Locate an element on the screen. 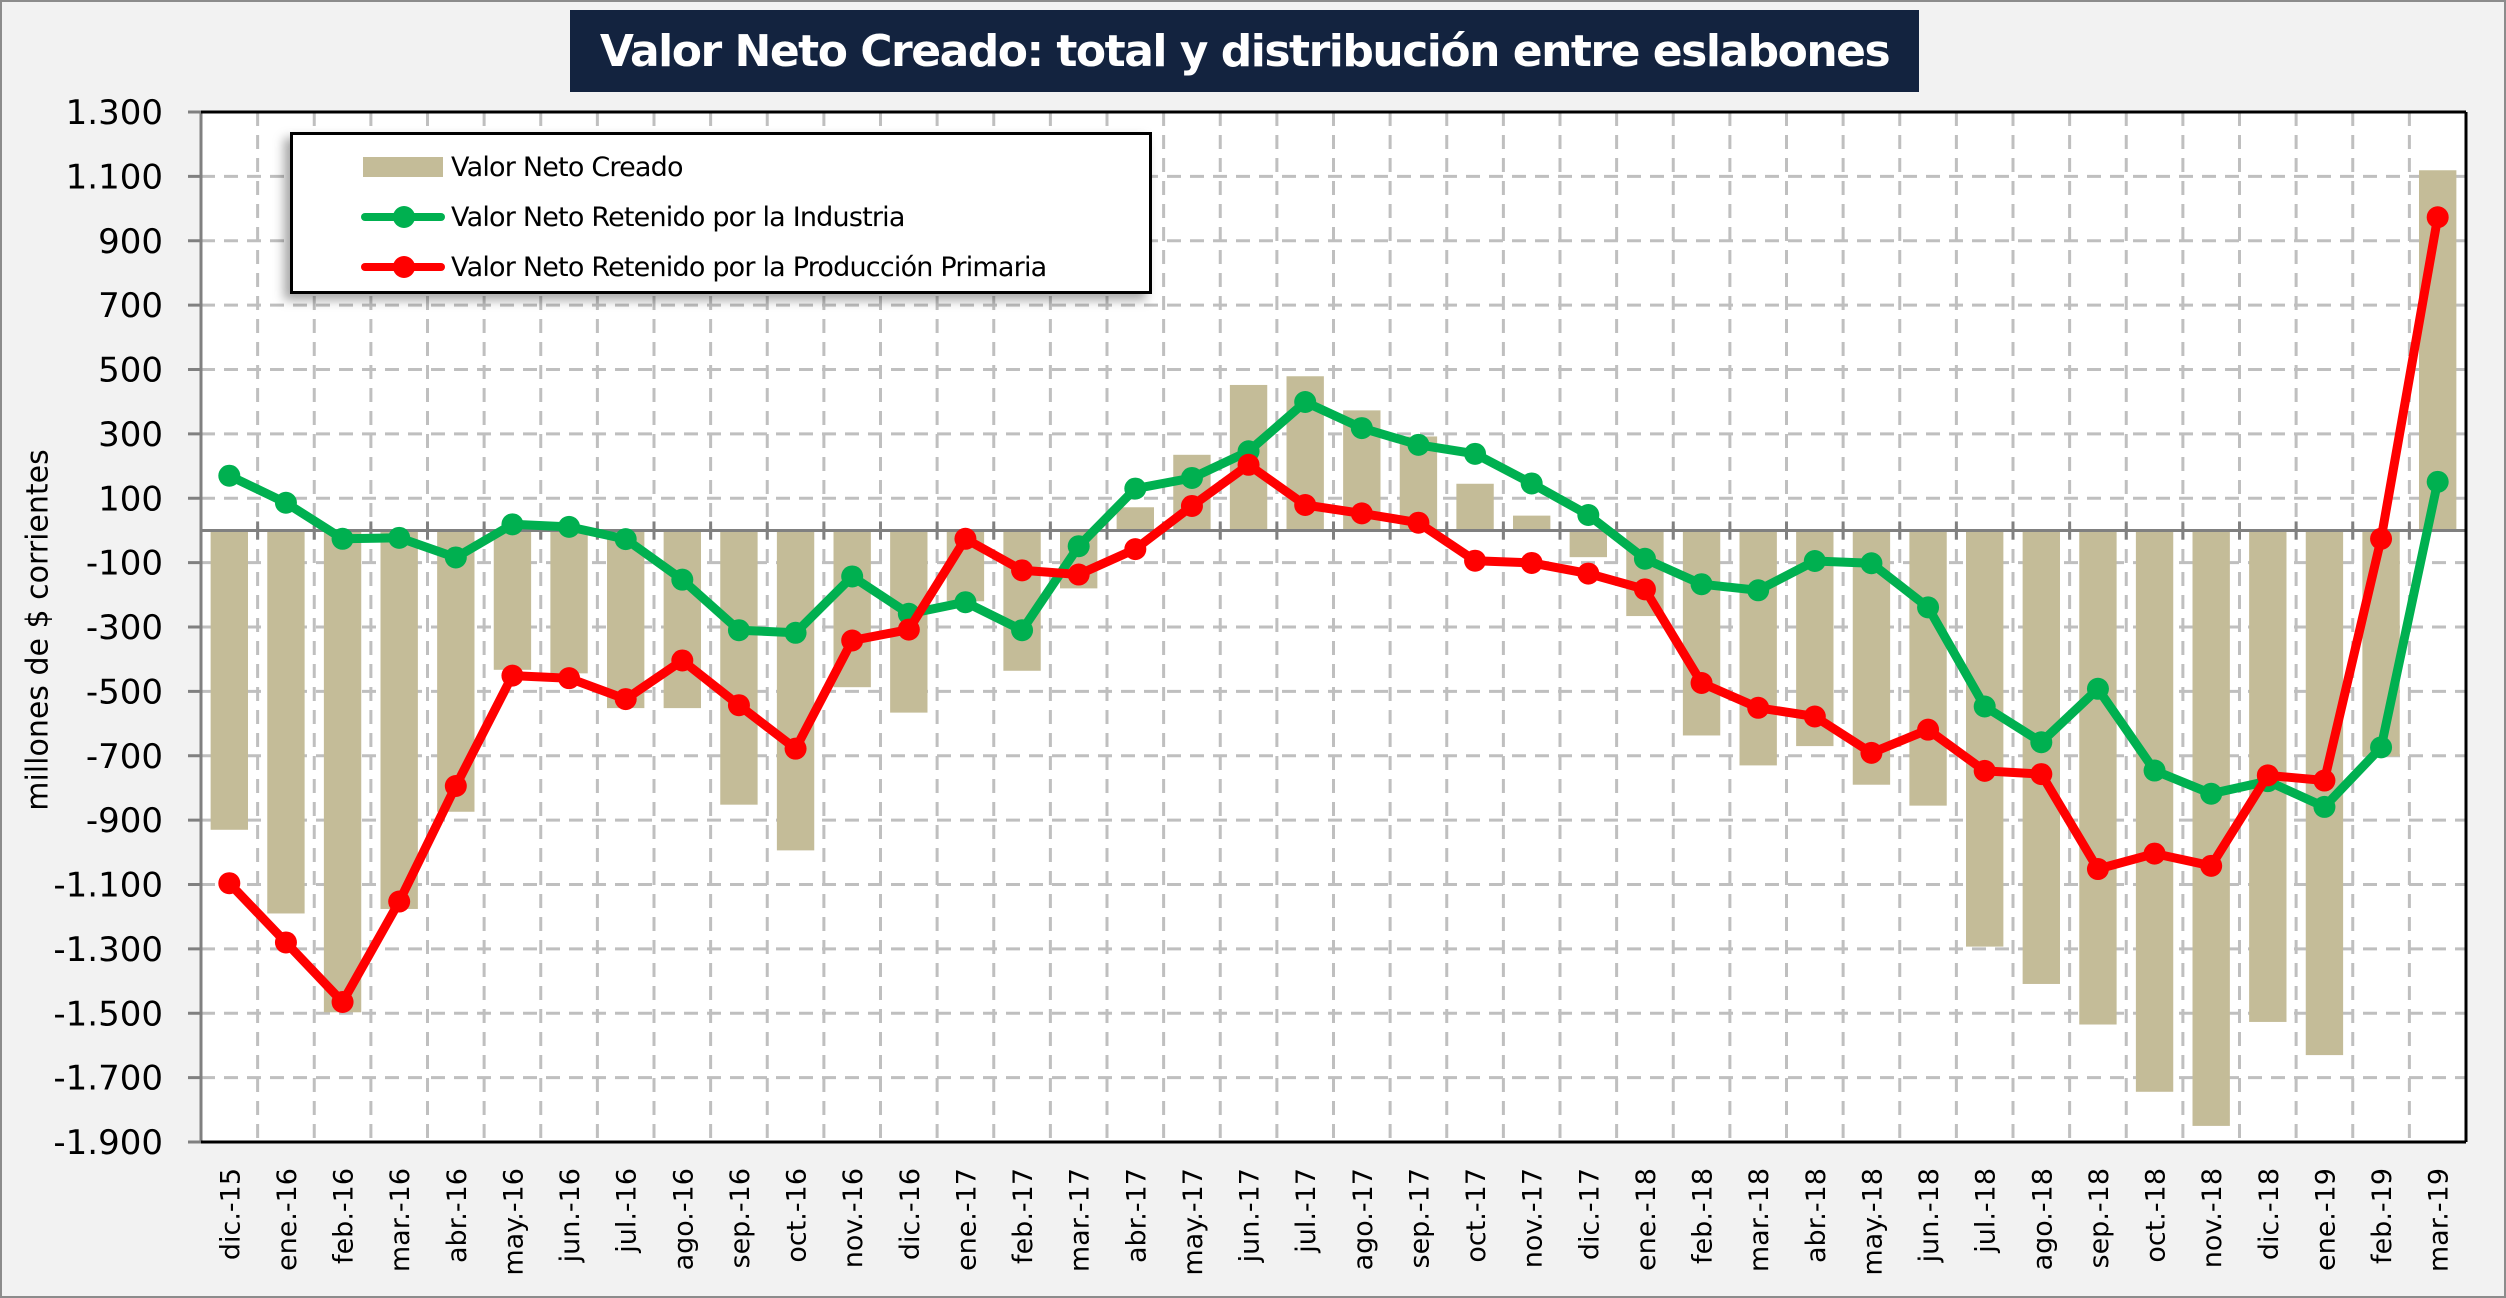 This screenshot has height=1298, width=2506. x-tick-label: jul.-17 is located at coordinates (1306, 1211).